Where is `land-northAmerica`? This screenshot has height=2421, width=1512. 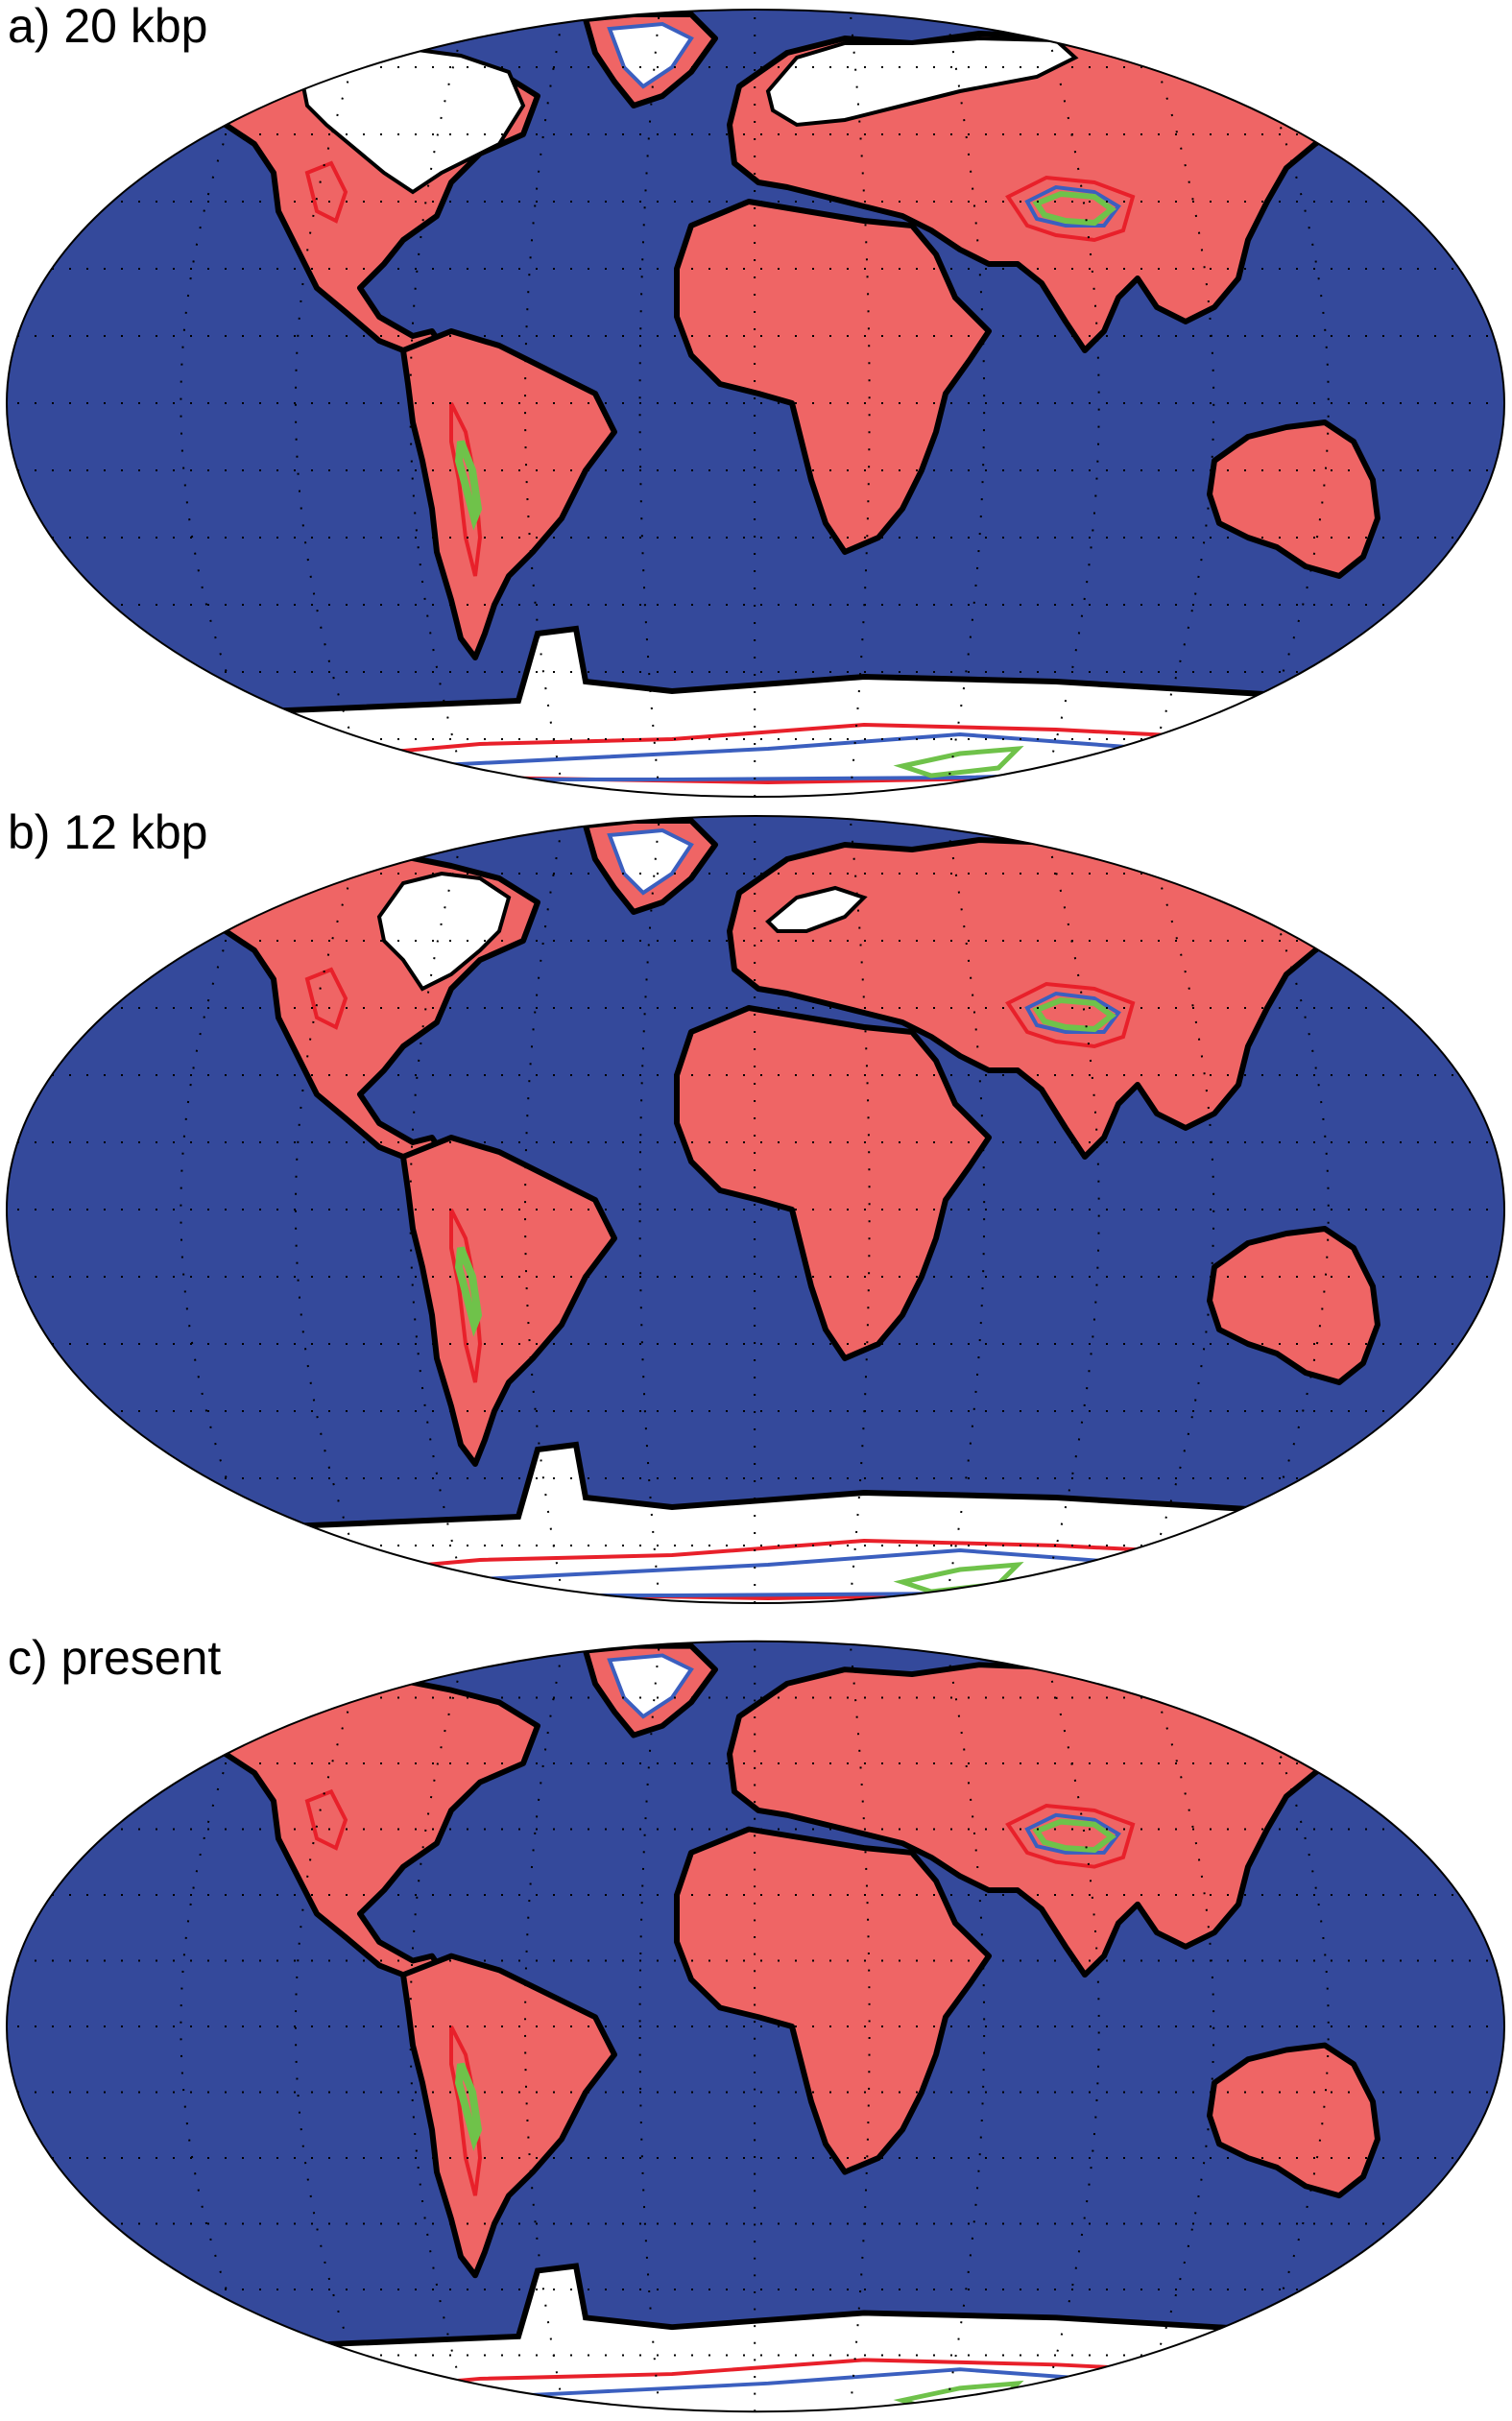
land-northAmerica is located at coordinates (352, 1834).